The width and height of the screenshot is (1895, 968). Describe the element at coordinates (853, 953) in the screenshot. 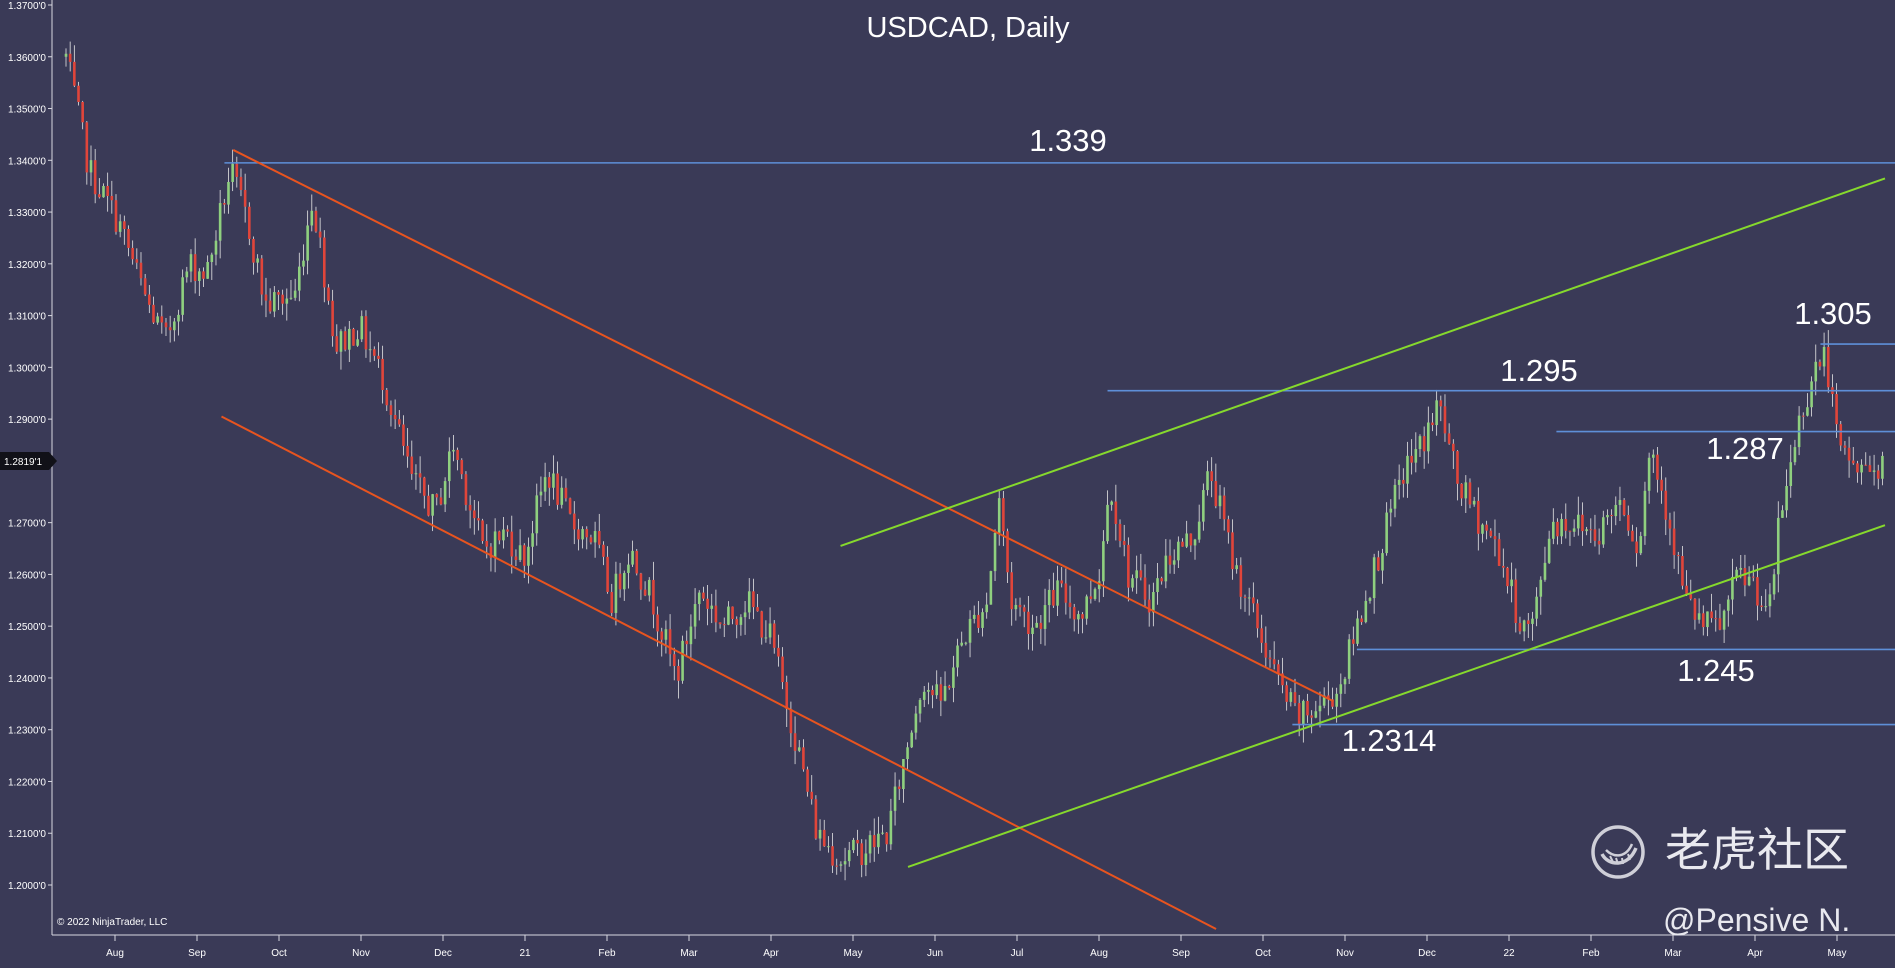

I see `x-tick-label: May` at that location.